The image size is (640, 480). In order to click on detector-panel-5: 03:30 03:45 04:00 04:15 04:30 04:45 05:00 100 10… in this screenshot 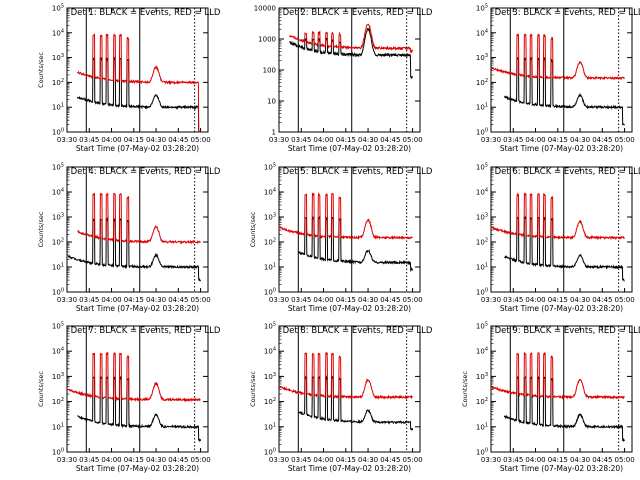, I will do `click(341, 238)`.